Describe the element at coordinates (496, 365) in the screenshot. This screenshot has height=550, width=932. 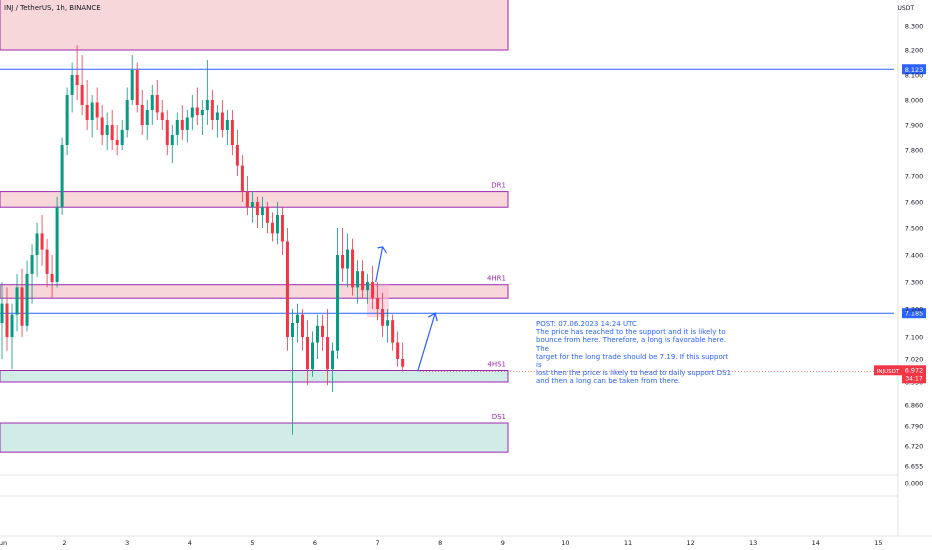
I see `zone-label: 4HS1` at that location.